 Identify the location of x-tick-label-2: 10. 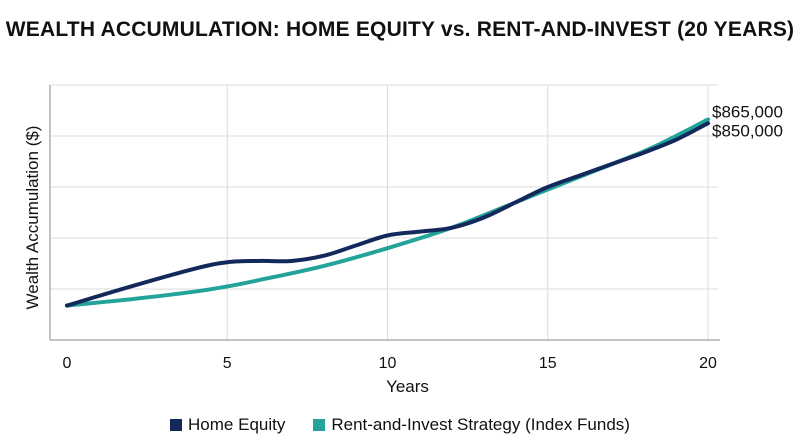
(388, 363).